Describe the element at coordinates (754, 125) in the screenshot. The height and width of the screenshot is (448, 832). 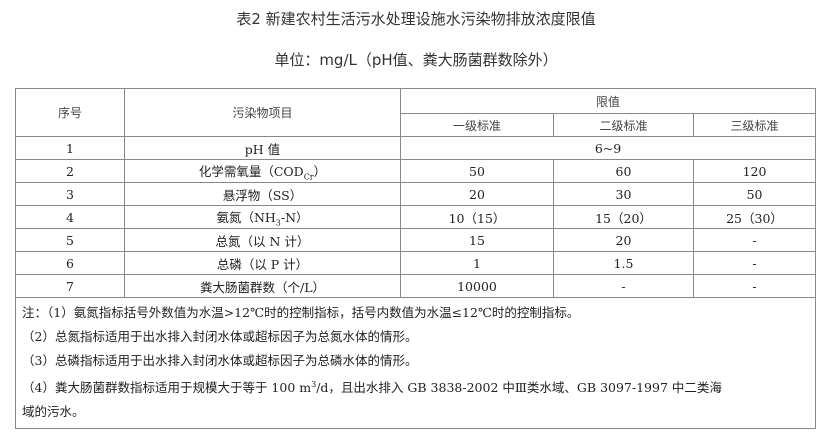
I see `header-grade3: 三级标准` at that location.